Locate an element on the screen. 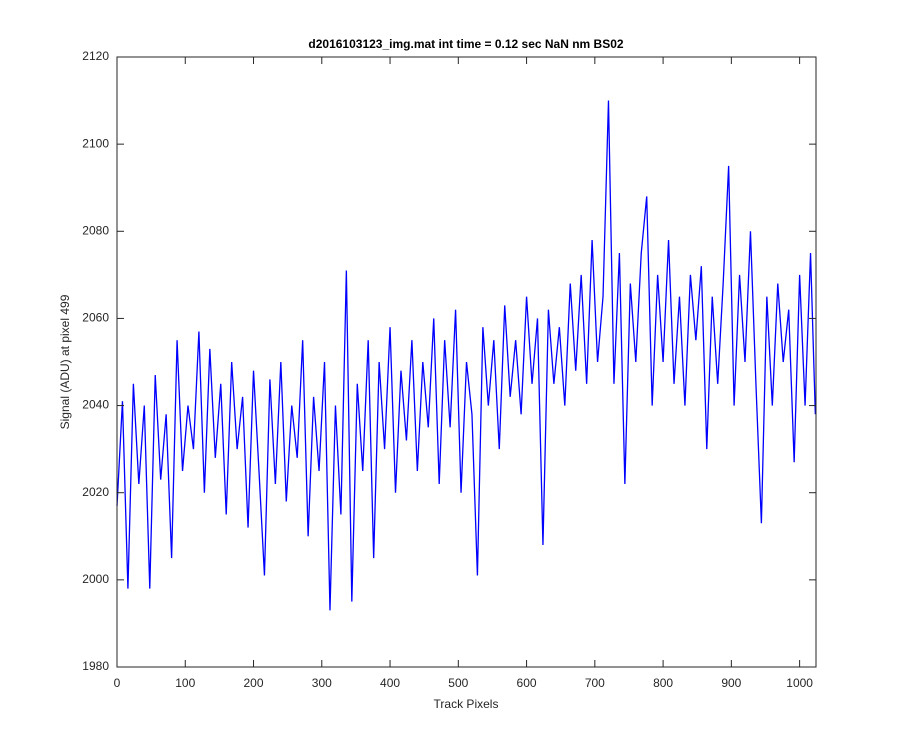 Image resolution: width=900 pixels, height=750 pixels. x-tick-label: 500 is located at coordinates (458, 683).